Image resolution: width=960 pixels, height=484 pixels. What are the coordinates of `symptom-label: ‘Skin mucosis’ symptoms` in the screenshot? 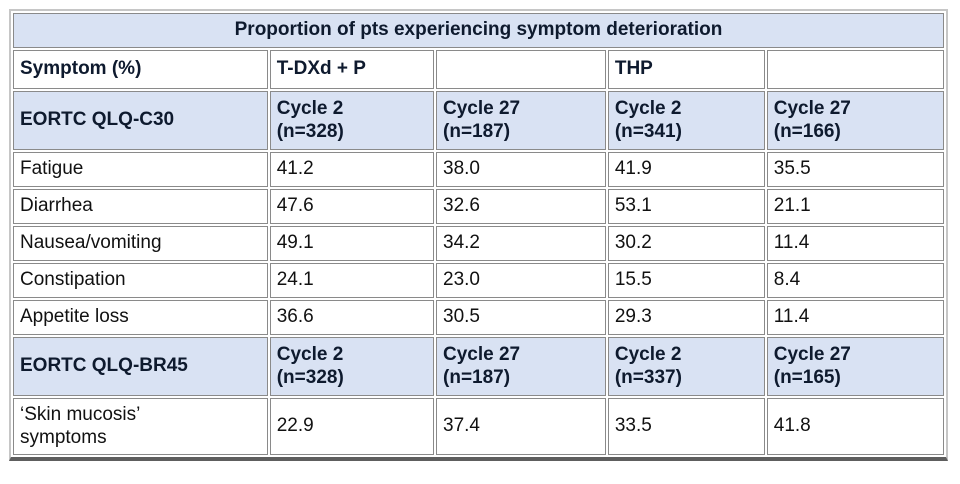 It's located at (80, 426).